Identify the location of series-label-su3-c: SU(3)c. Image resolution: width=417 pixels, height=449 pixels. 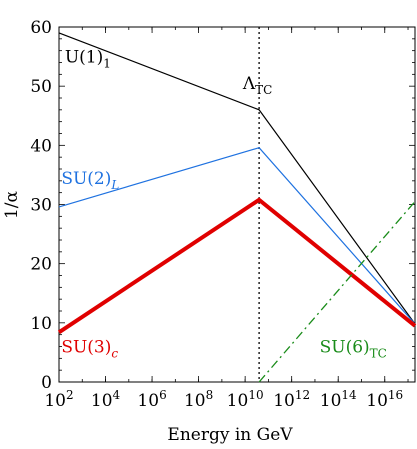
(89, 348).